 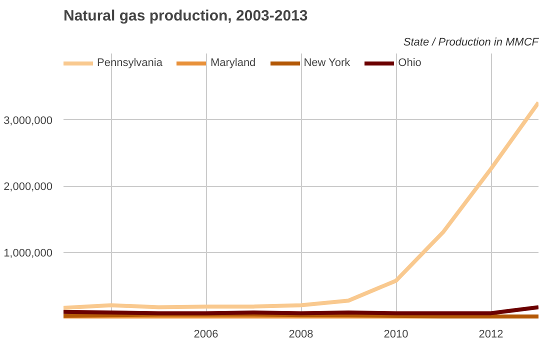 I want to click on legend-label: Pennsylvania, so click(x=129, y=63).